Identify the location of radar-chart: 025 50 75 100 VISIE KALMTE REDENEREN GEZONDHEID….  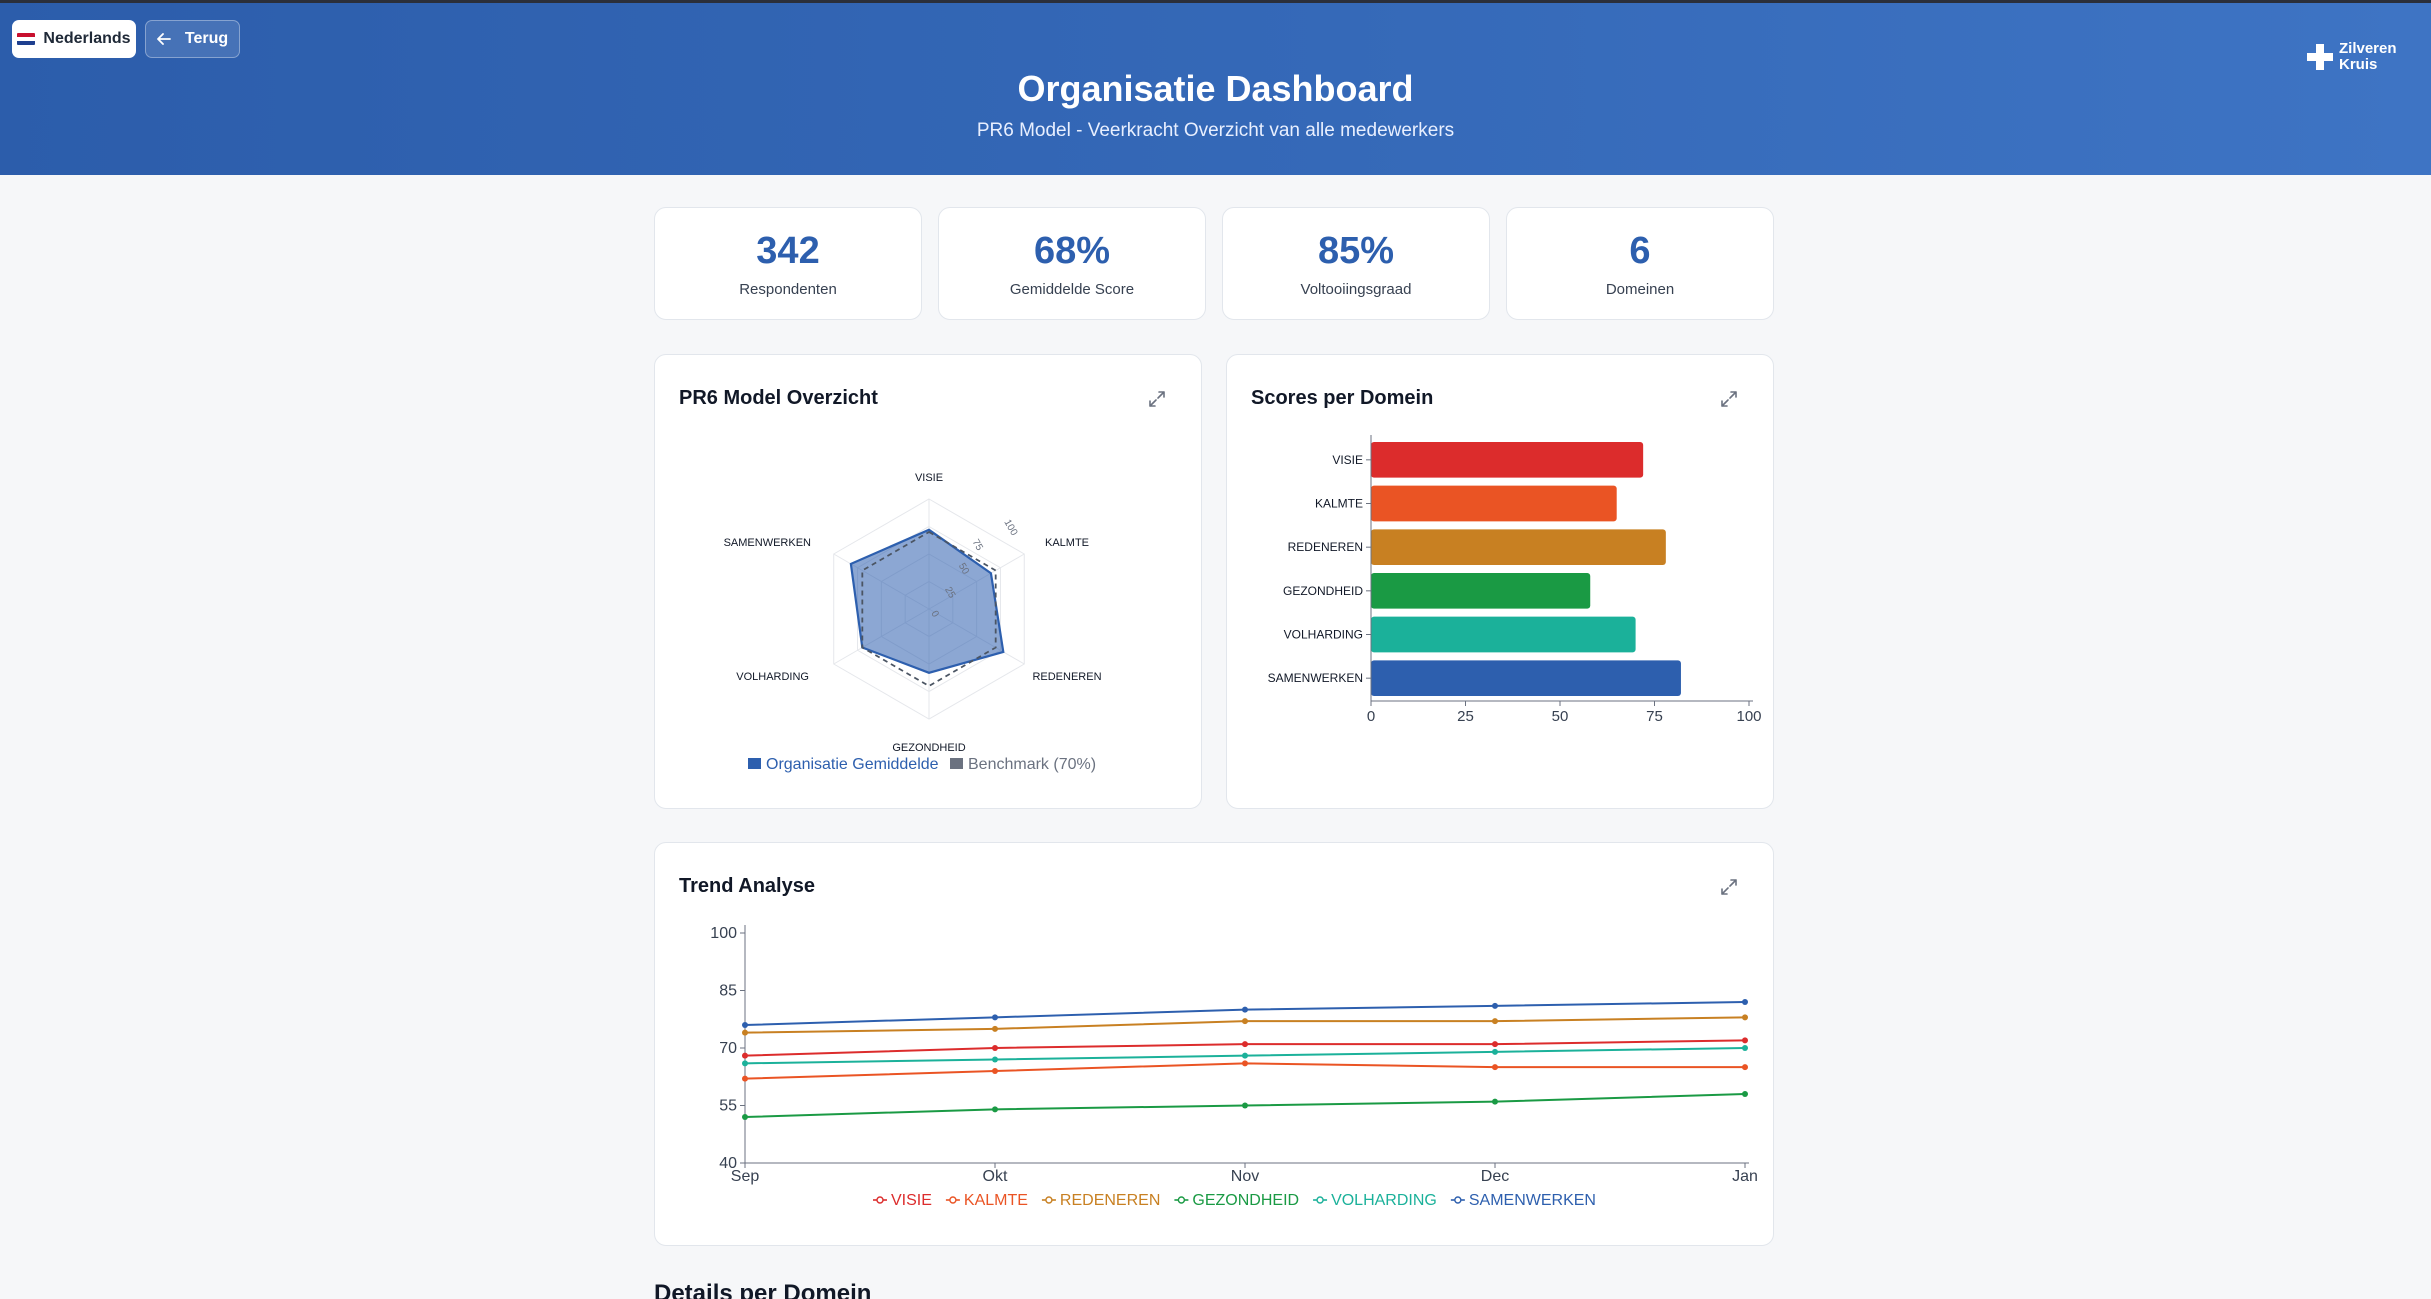
(913, 622).